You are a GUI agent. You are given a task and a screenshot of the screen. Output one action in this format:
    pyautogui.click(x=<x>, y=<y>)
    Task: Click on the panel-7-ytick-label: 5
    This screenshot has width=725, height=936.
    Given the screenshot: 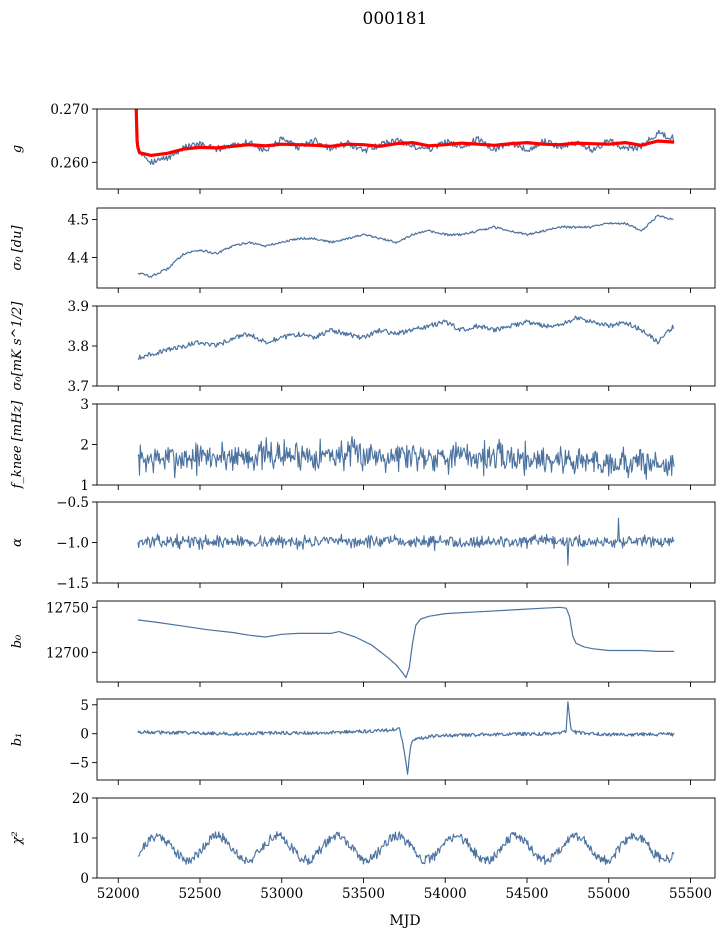 What is the action you would take?
    pyautogui.click(x=84, y=706)
    